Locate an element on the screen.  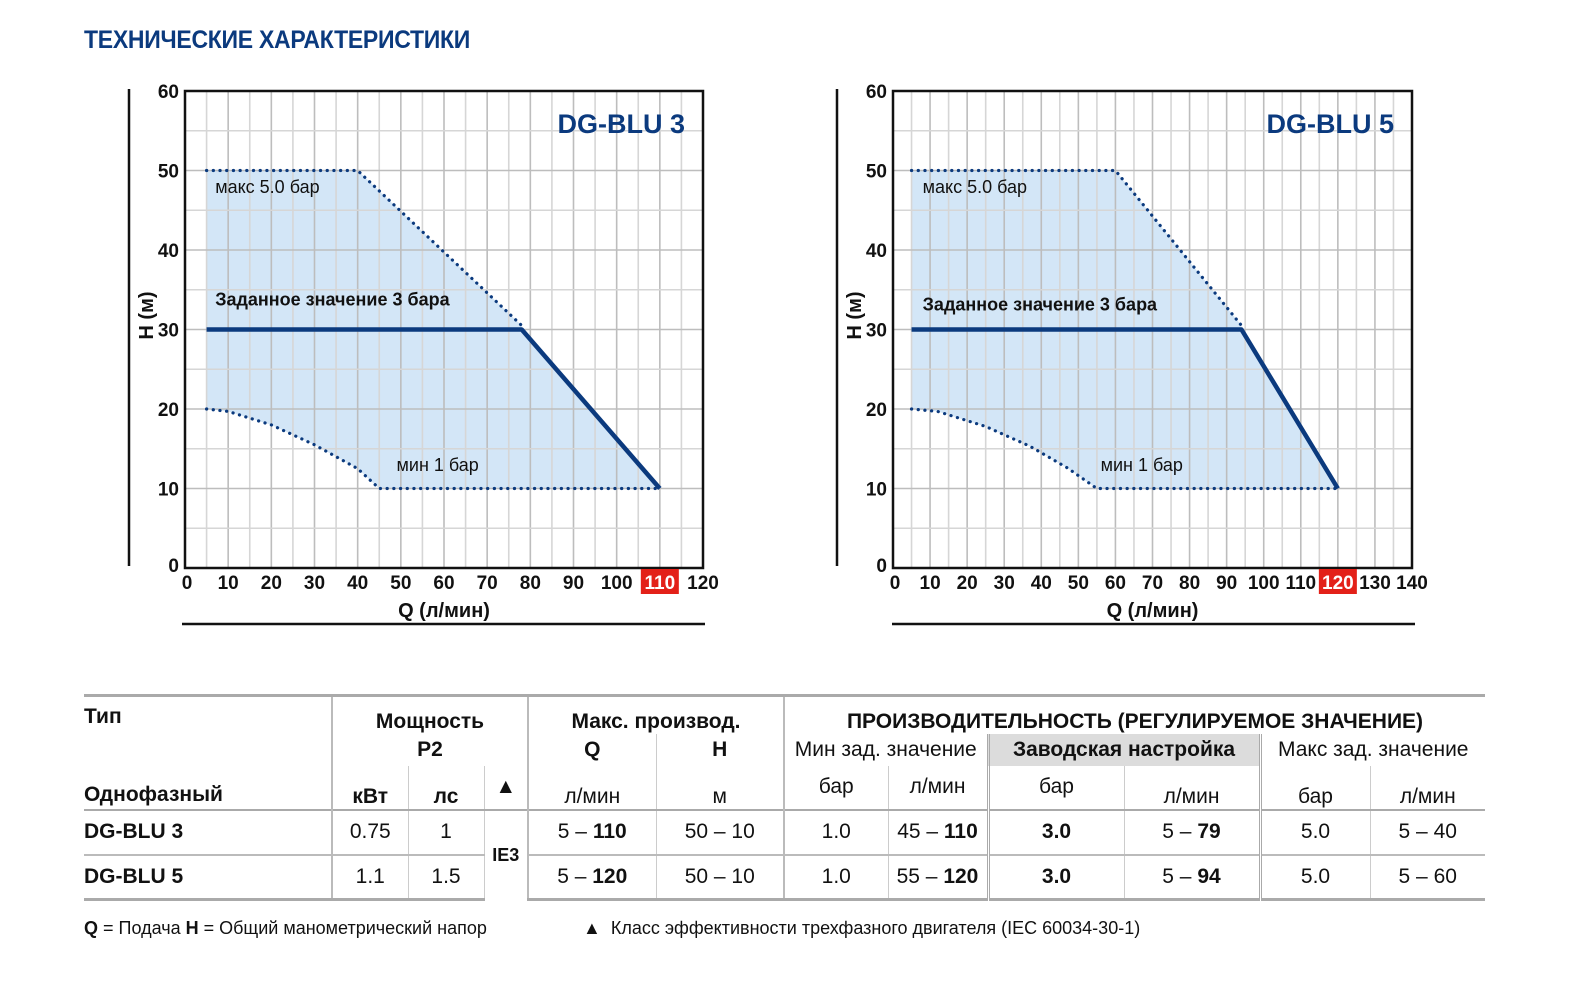
x-tick-label-highlight: 110 is located at coordinates (660, 583).